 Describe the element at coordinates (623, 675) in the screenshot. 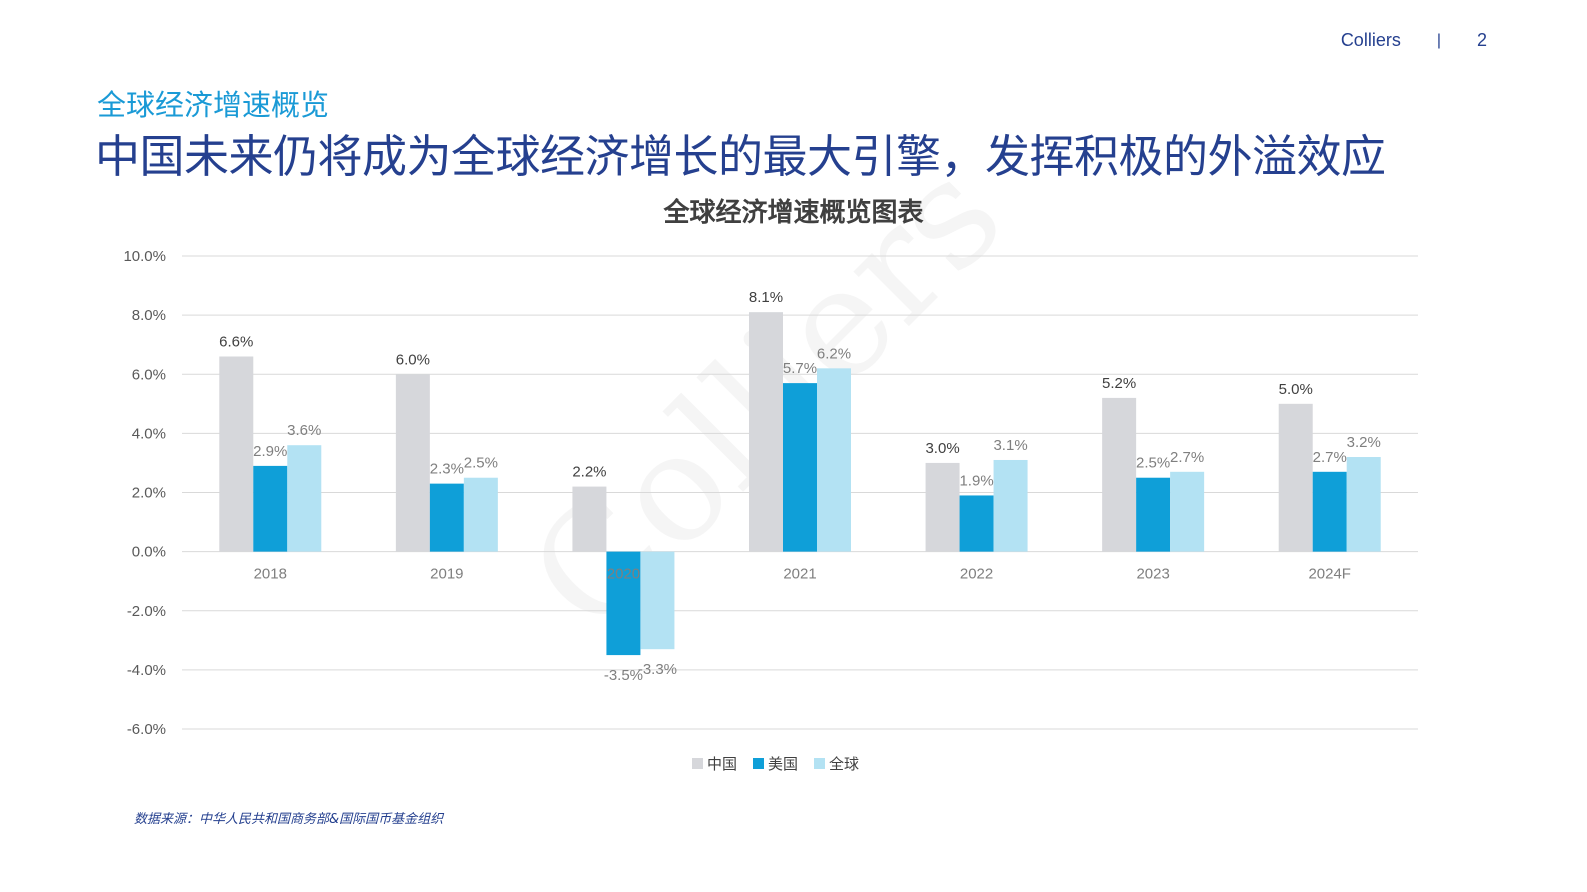

I see `data-label: -3.5%` at that location.